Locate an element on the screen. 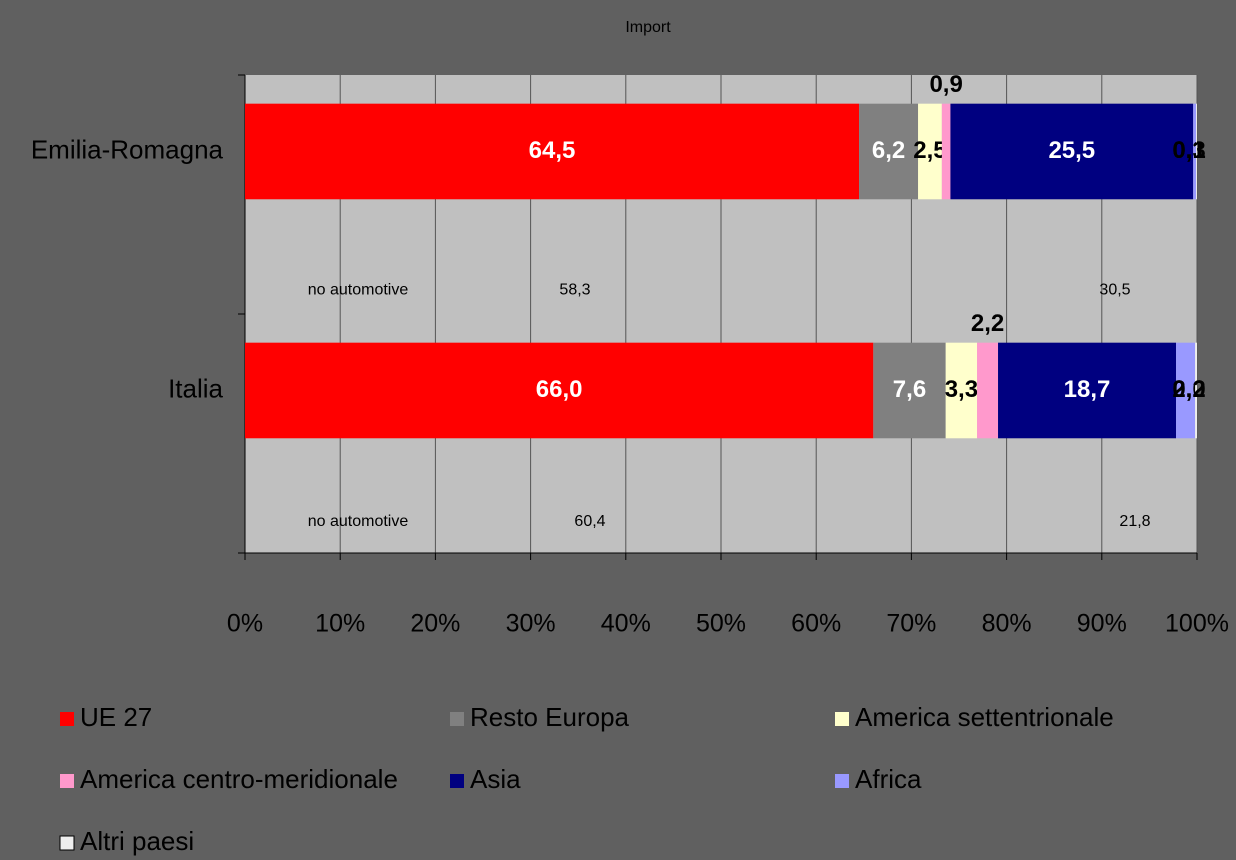 The height and width of the screenshot is (860, 1236). annotation: 21,8 is located at coordinates (1134, 521).